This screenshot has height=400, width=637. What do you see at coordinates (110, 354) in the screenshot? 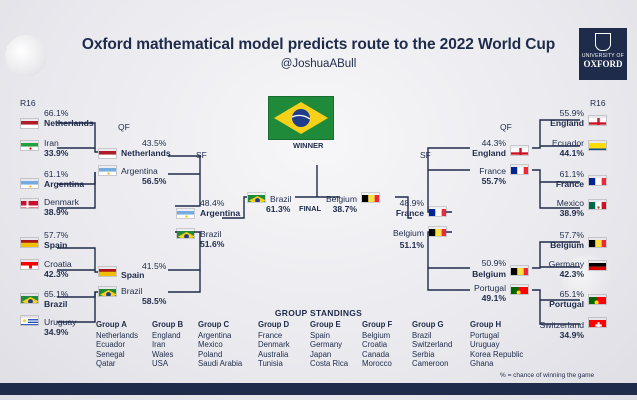
I see `group-team: Senegal` at bounding box center [110, 354].